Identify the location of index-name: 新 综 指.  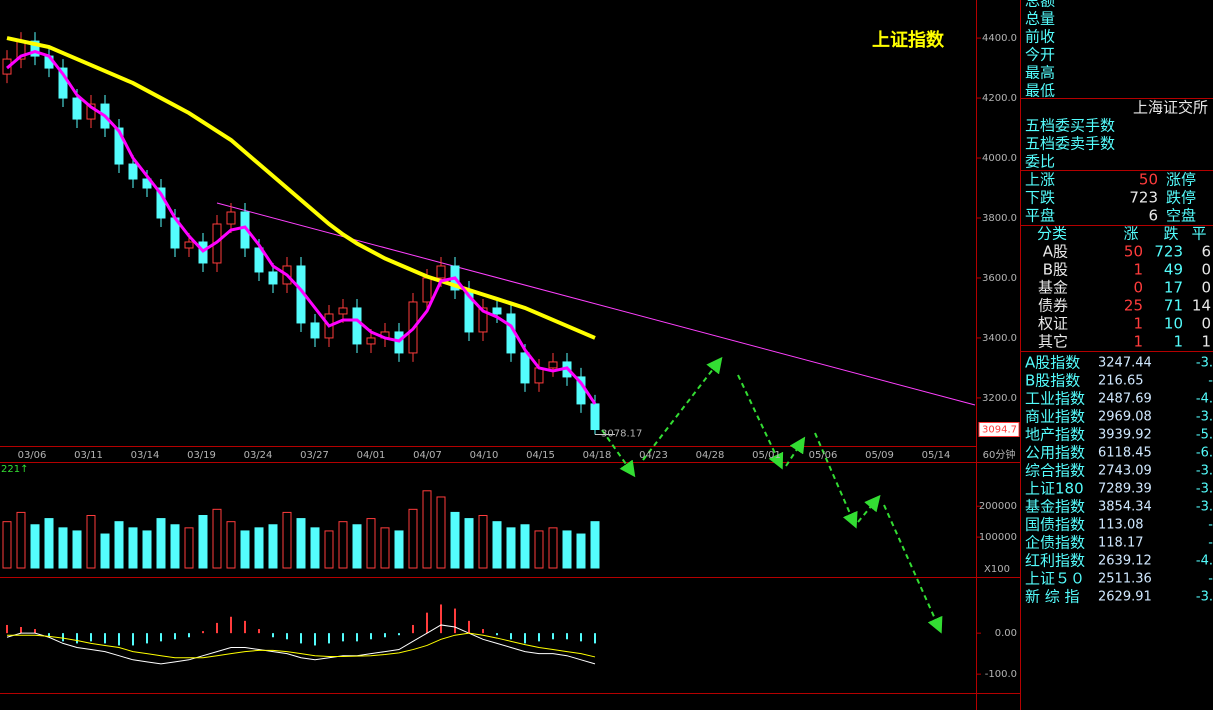
(1052, 597).